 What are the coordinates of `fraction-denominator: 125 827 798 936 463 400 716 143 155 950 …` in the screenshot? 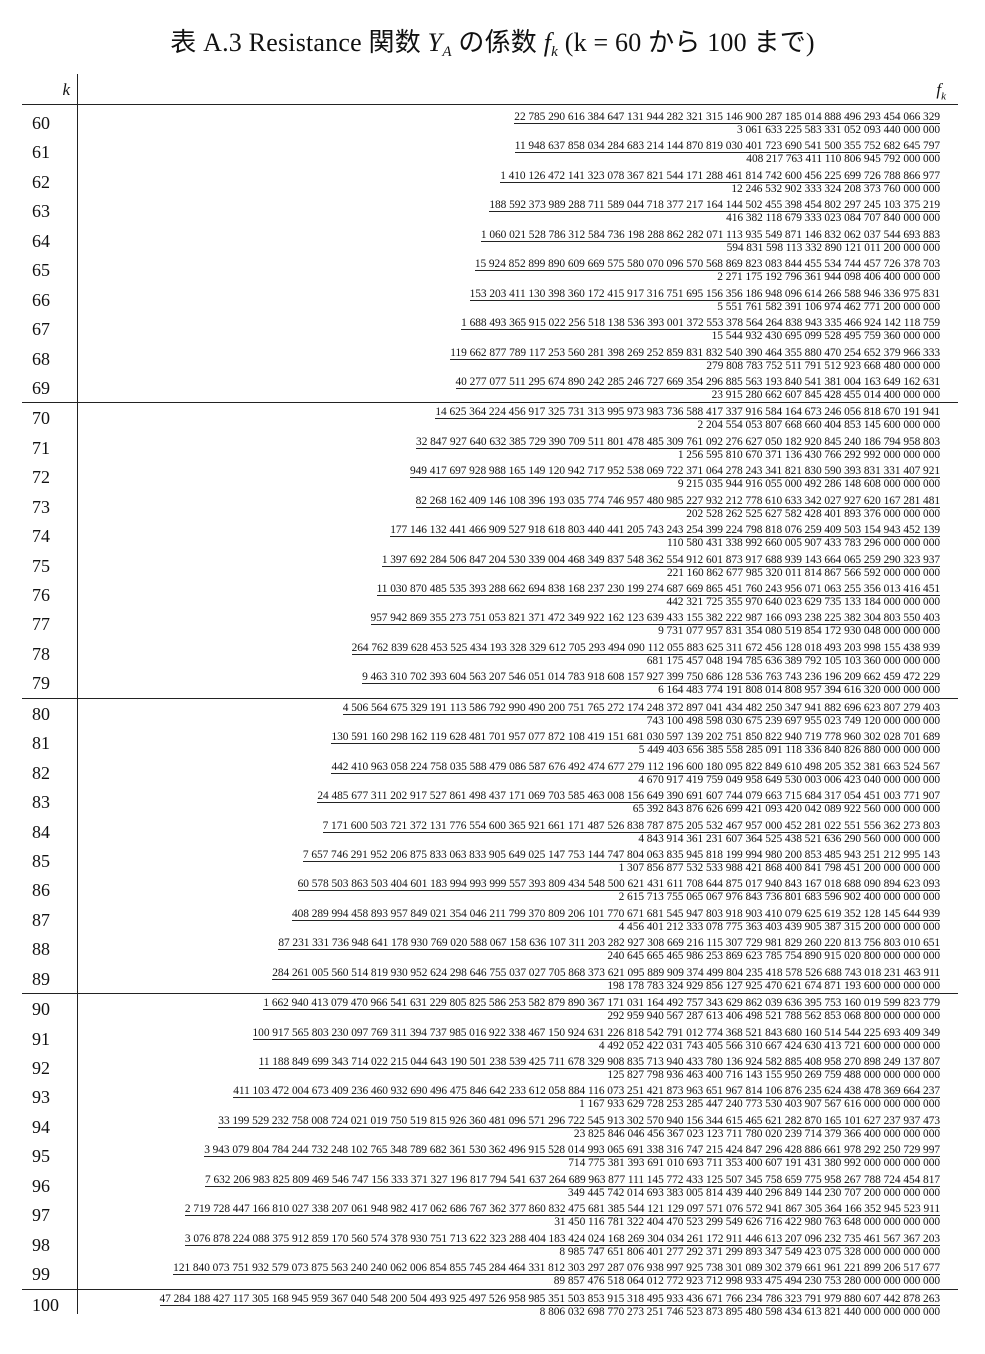 It's located at (773, 1075).